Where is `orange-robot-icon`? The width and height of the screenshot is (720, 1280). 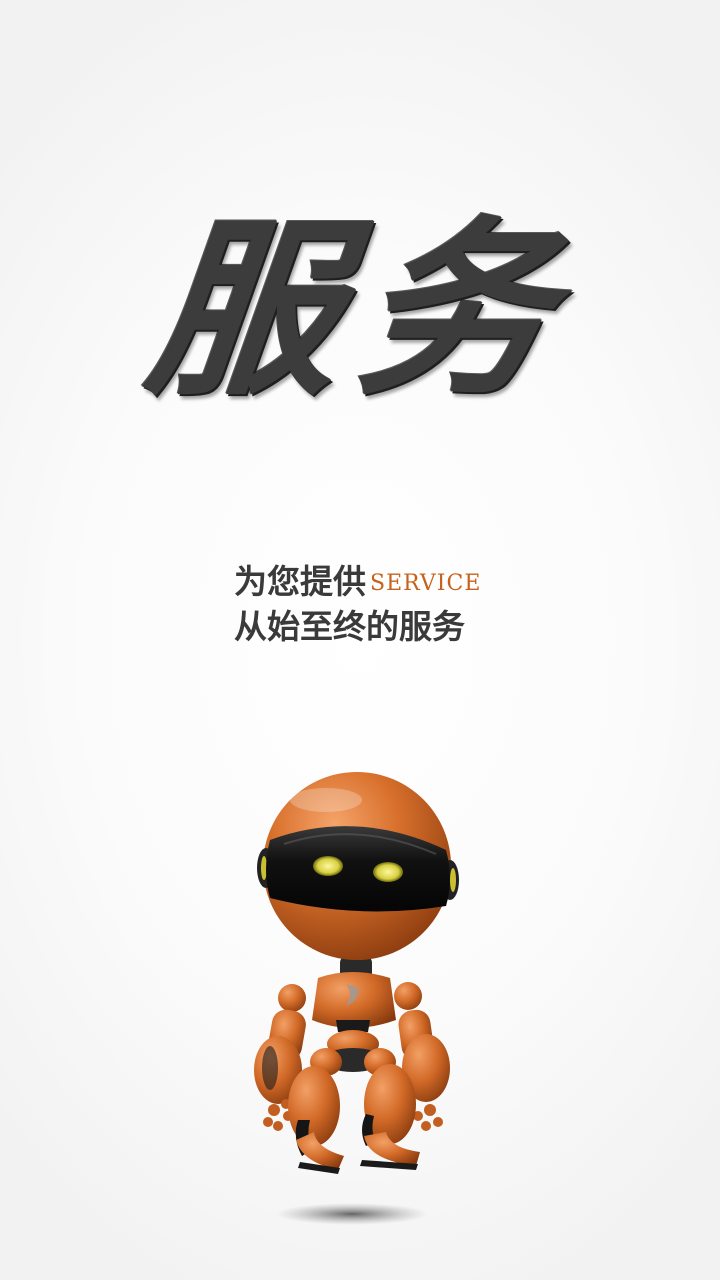
orange-robot-icon is located at coordinates (360, 1005).